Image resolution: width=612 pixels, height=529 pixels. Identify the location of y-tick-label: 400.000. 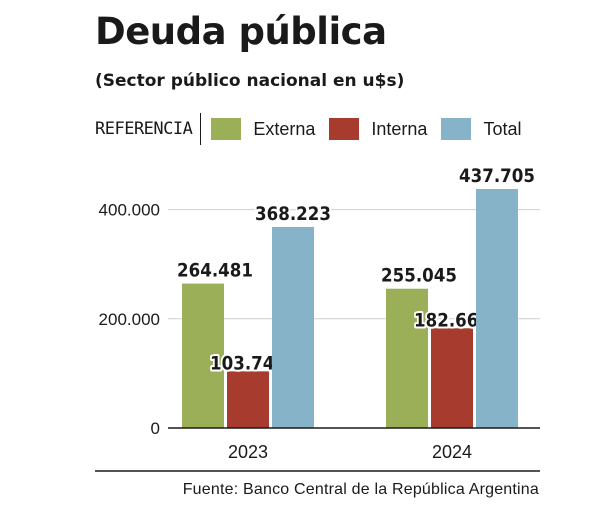
(129, 210).